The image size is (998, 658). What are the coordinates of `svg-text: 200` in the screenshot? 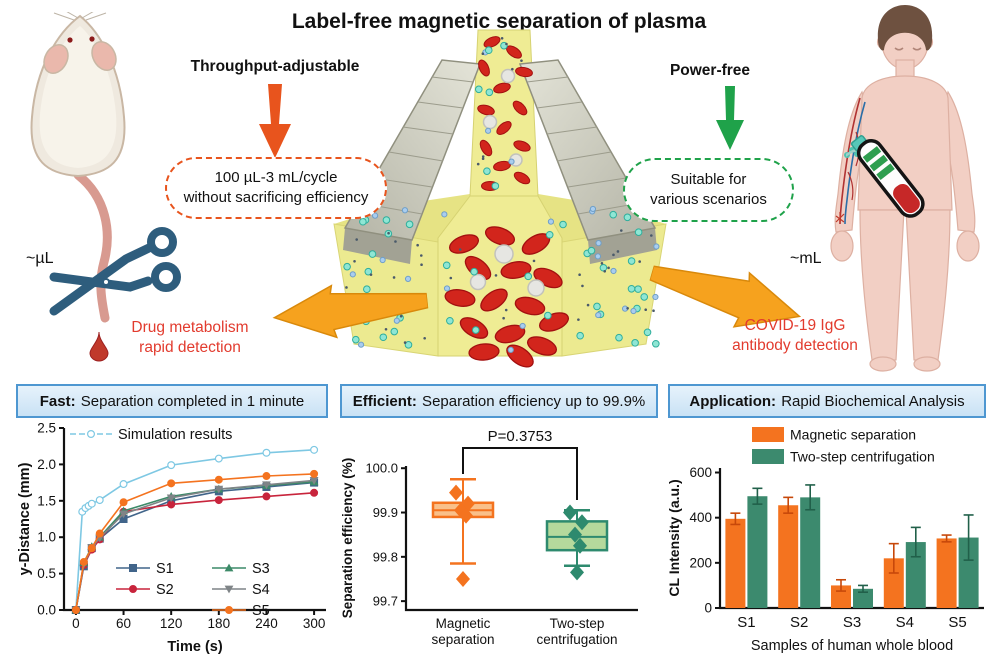 It's located at (700, 562).